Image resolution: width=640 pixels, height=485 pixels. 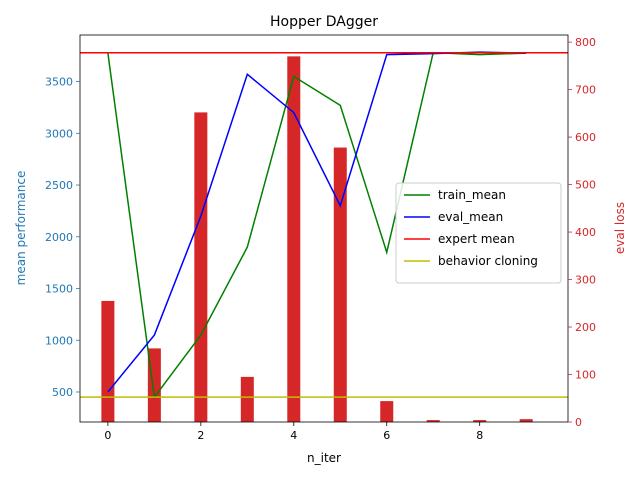 I want to click on y-right-tick-label: 700, so click(x=585, y=90).